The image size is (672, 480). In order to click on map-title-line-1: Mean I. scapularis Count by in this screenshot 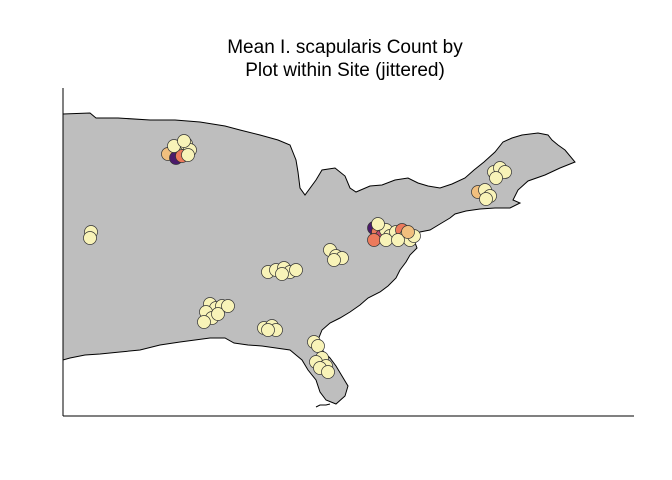, I will do `click(345, 47)`.